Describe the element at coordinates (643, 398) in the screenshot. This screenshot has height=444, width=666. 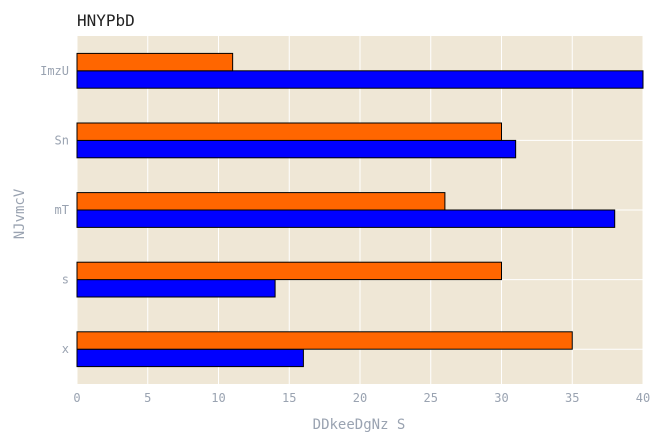
I see `x-tick-label: 40` at that location.